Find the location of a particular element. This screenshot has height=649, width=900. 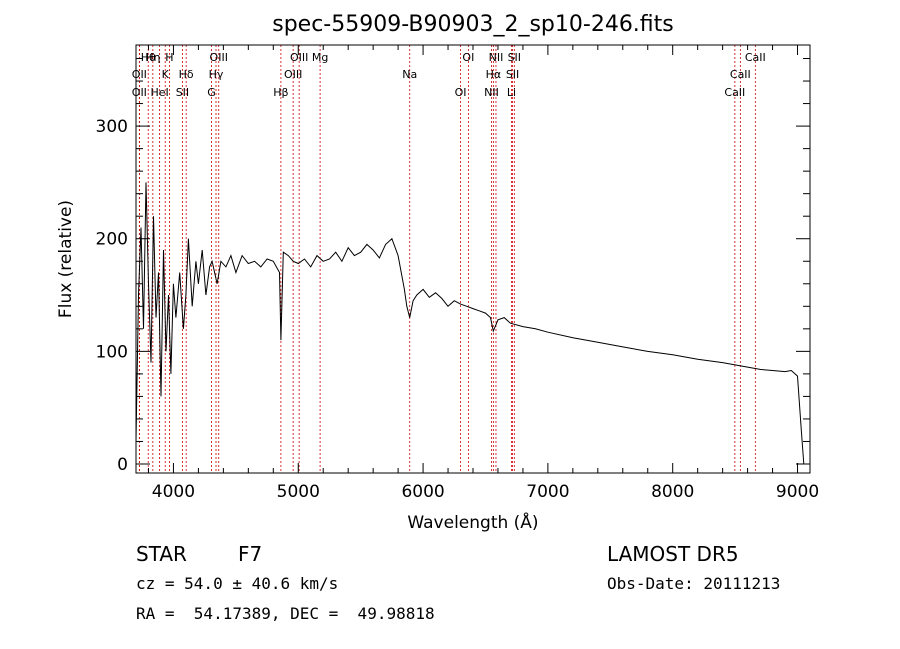

y-axis-label: Flux (relative) is located at coordinates (66, 259).